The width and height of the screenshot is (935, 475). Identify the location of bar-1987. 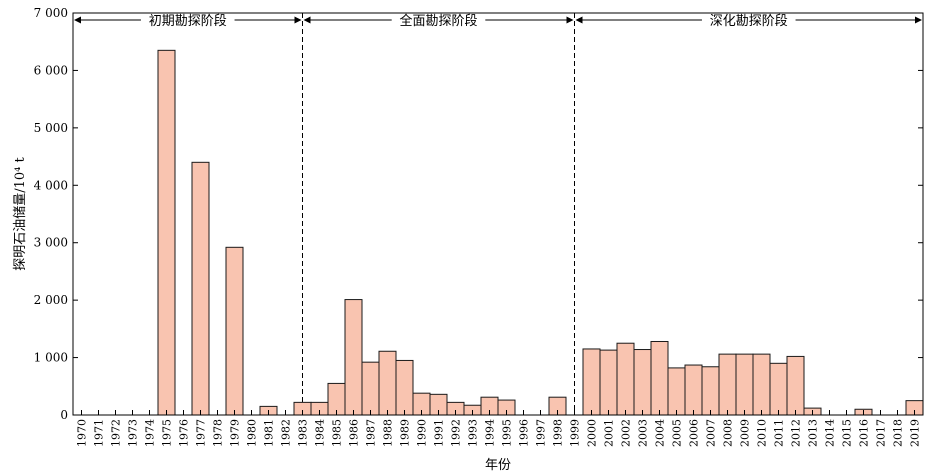
(370, 388).